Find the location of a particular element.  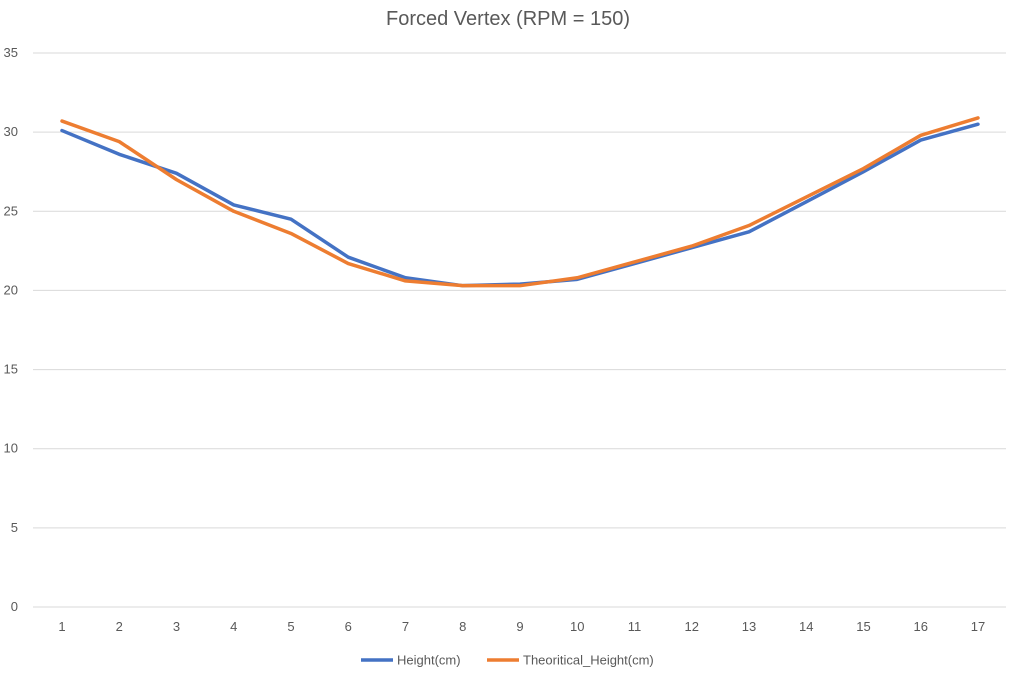

x-tick-label: 11 is located at coordinates (635, 626).